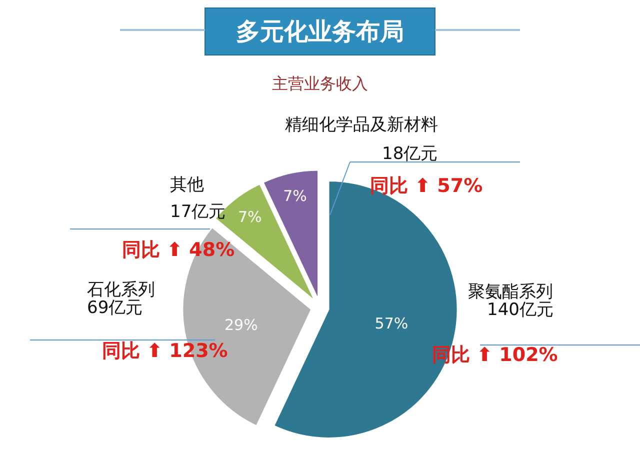 This screenshot has width=640, height=466. What do you see at coordinates (115, 308) in the screenshot?
I see `text: 69亿元` at bounding box center [115, 308].